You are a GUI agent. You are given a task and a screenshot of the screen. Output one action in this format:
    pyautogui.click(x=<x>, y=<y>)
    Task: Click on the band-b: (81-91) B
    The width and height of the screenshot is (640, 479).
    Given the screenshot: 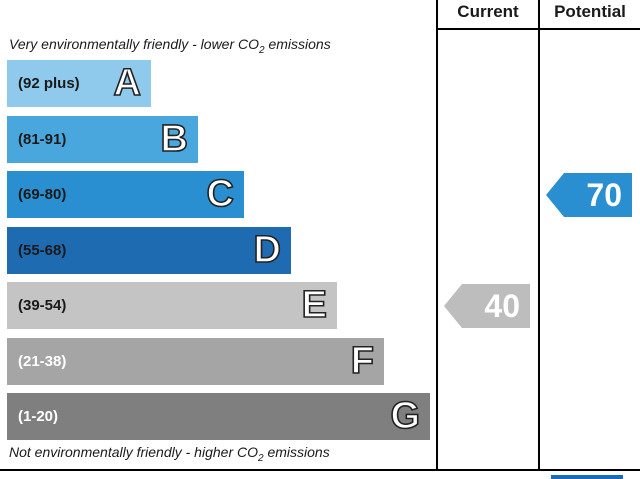 What is the action you would take?
    pyautogui.click(x=102, y=139)
    